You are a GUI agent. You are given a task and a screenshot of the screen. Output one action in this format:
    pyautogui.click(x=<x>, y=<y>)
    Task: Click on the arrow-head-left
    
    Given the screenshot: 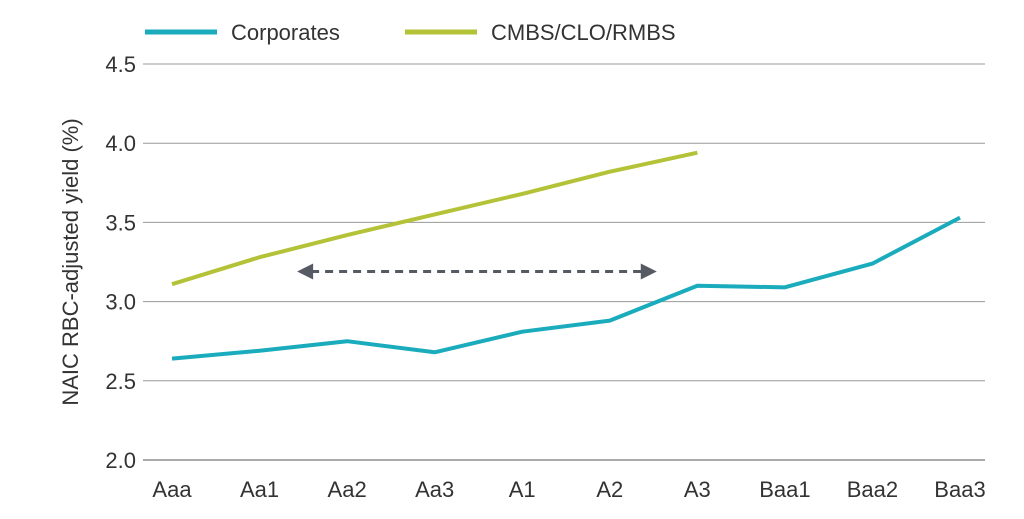 What is the action you would take?
    pyautogui.click(x=305, y=271)
    